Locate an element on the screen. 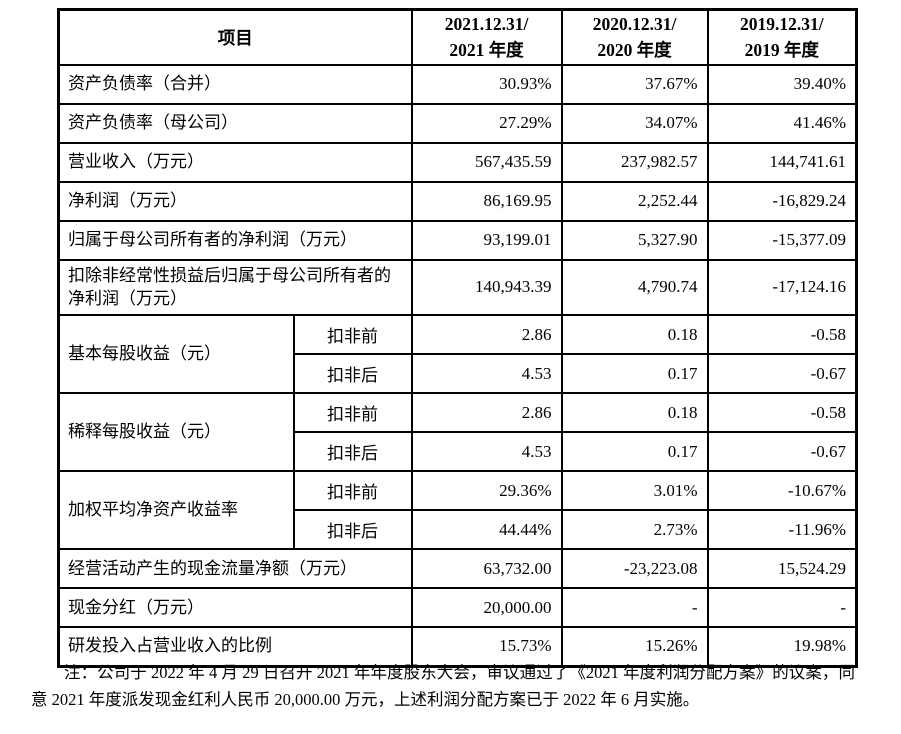 The width and height of the screenshot is (901, 734). column-header-period-2019: 2019.12.31/ 2019 年度 is located at coordinates (782, 37).